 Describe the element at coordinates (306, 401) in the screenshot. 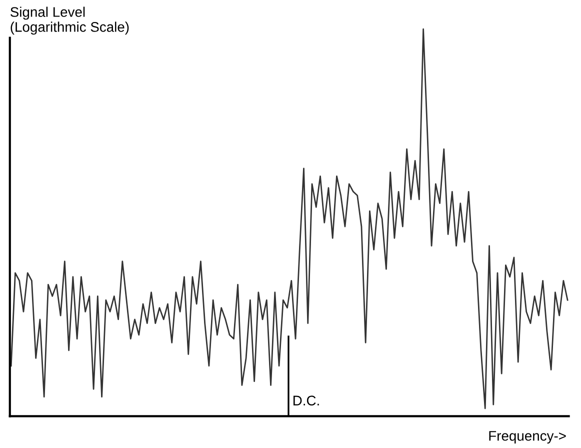

I see `annotation: D.C.` at that location.